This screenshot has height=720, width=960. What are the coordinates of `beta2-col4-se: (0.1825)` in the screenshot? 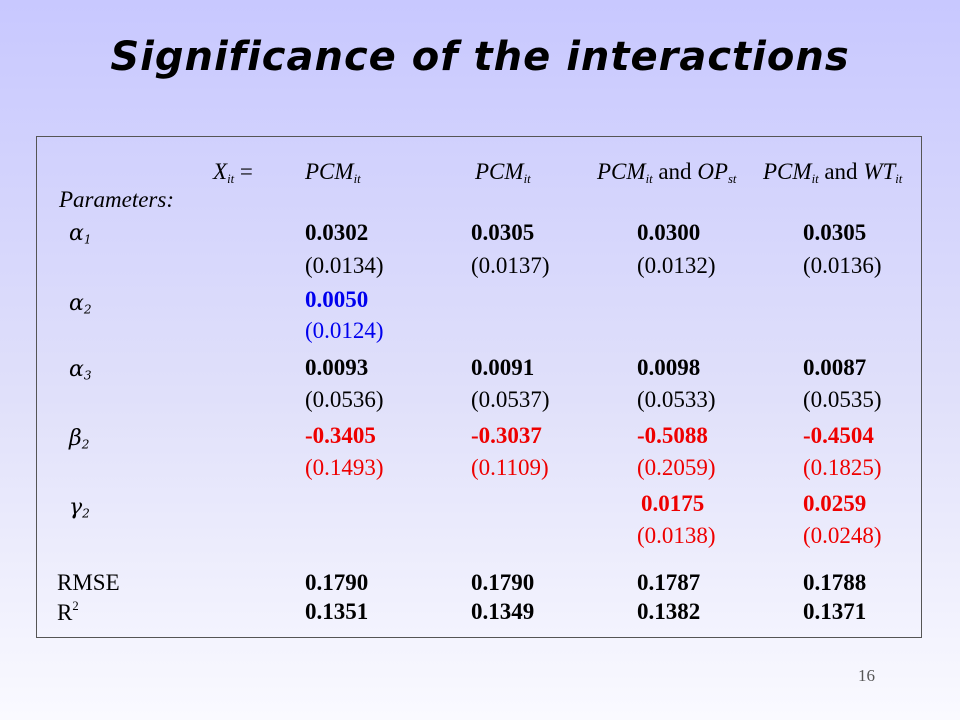 It's located at (842, 467).